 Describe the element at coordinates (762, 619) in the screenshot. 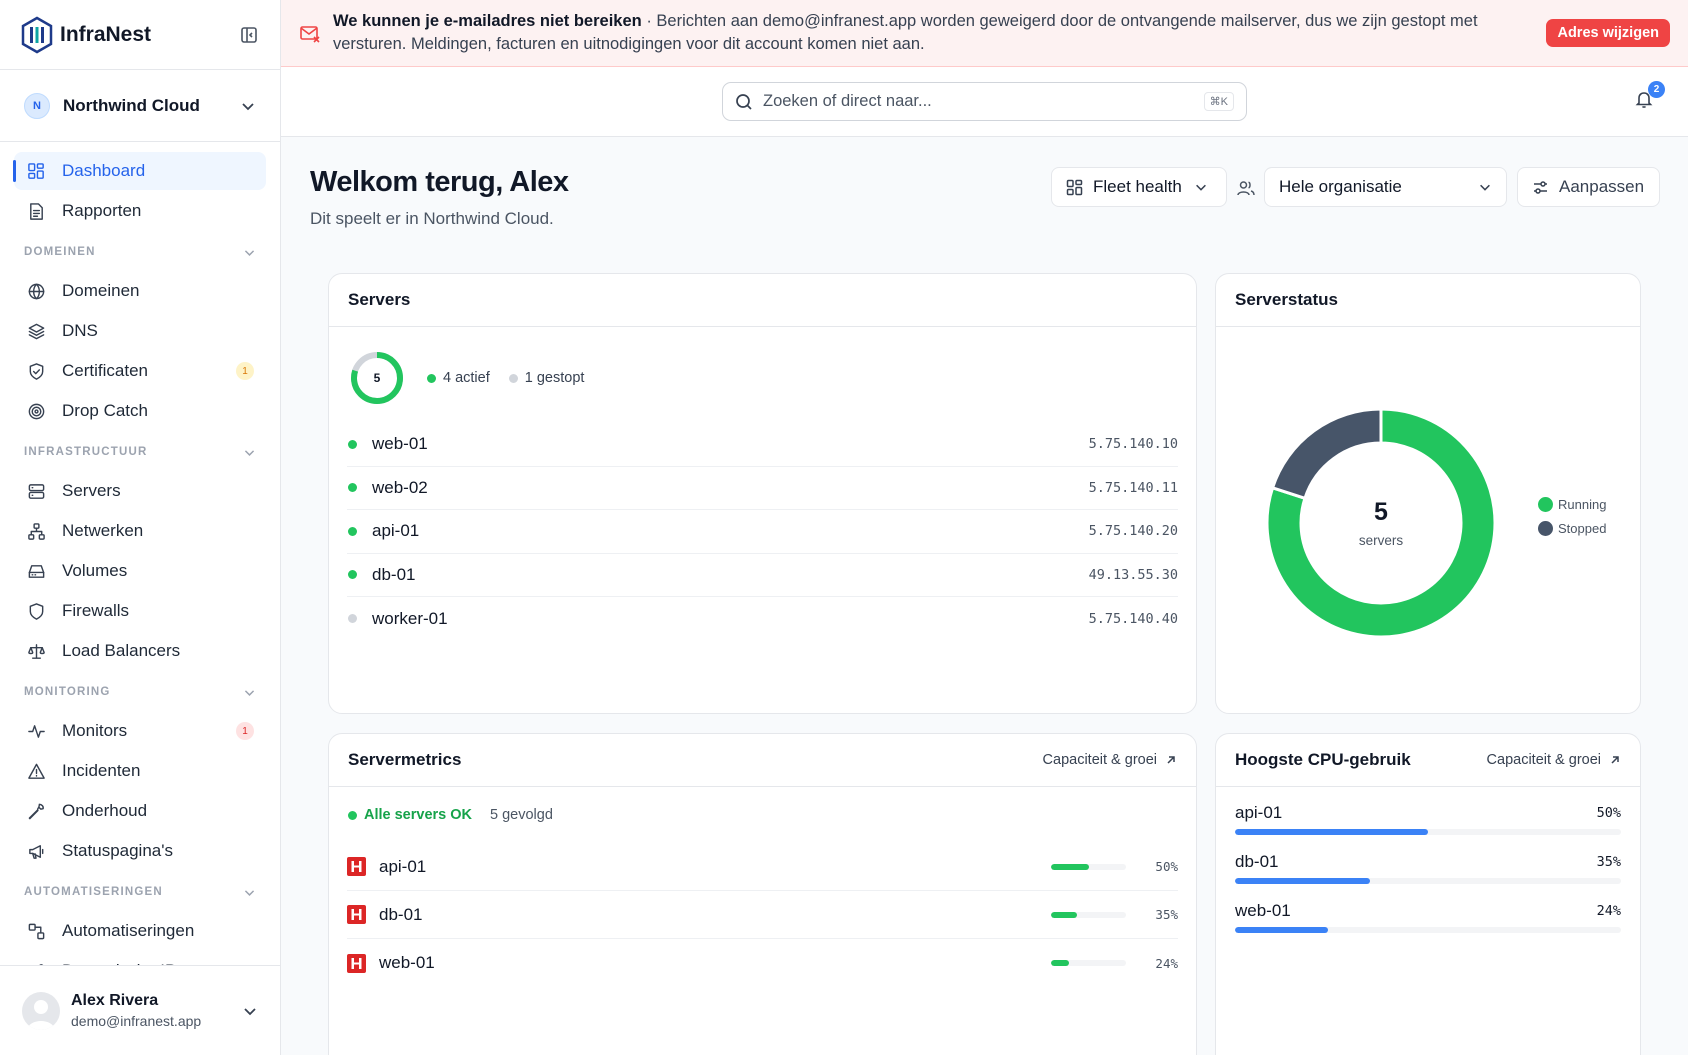

I see `server-row: worker-01 5.75.140.40` at that location.